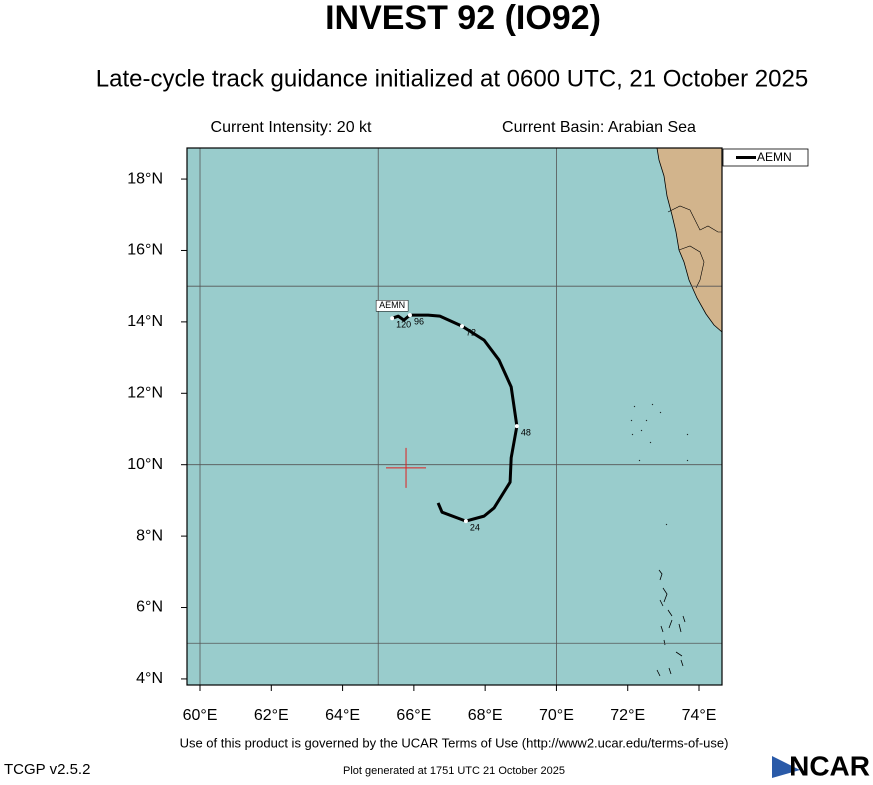 The height and width of the screenshot is (785, 873). Describe the element at coordinates (413, 715) in the screenshot. I see `x-tick-label: 66°E` at that location.